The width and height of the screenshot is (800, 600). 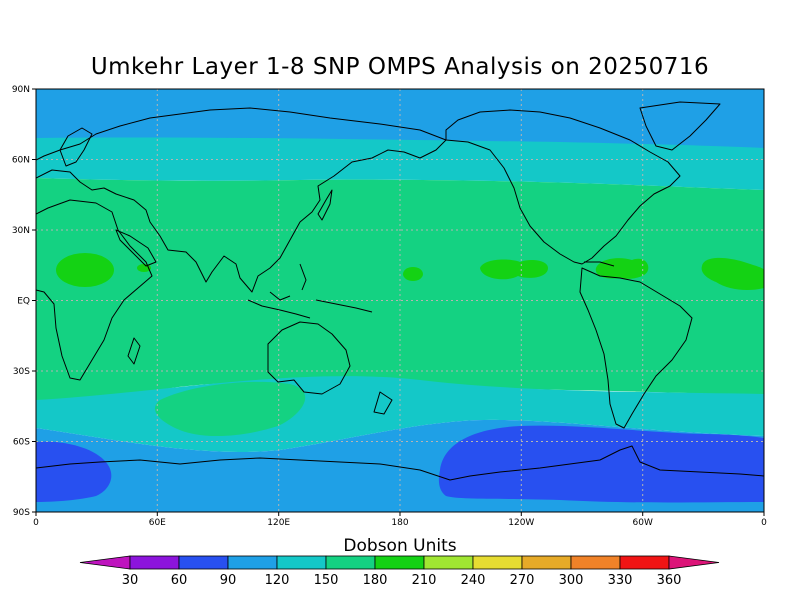 I want to click on lon-label-60w: 60W, so click(x=643, y=523).